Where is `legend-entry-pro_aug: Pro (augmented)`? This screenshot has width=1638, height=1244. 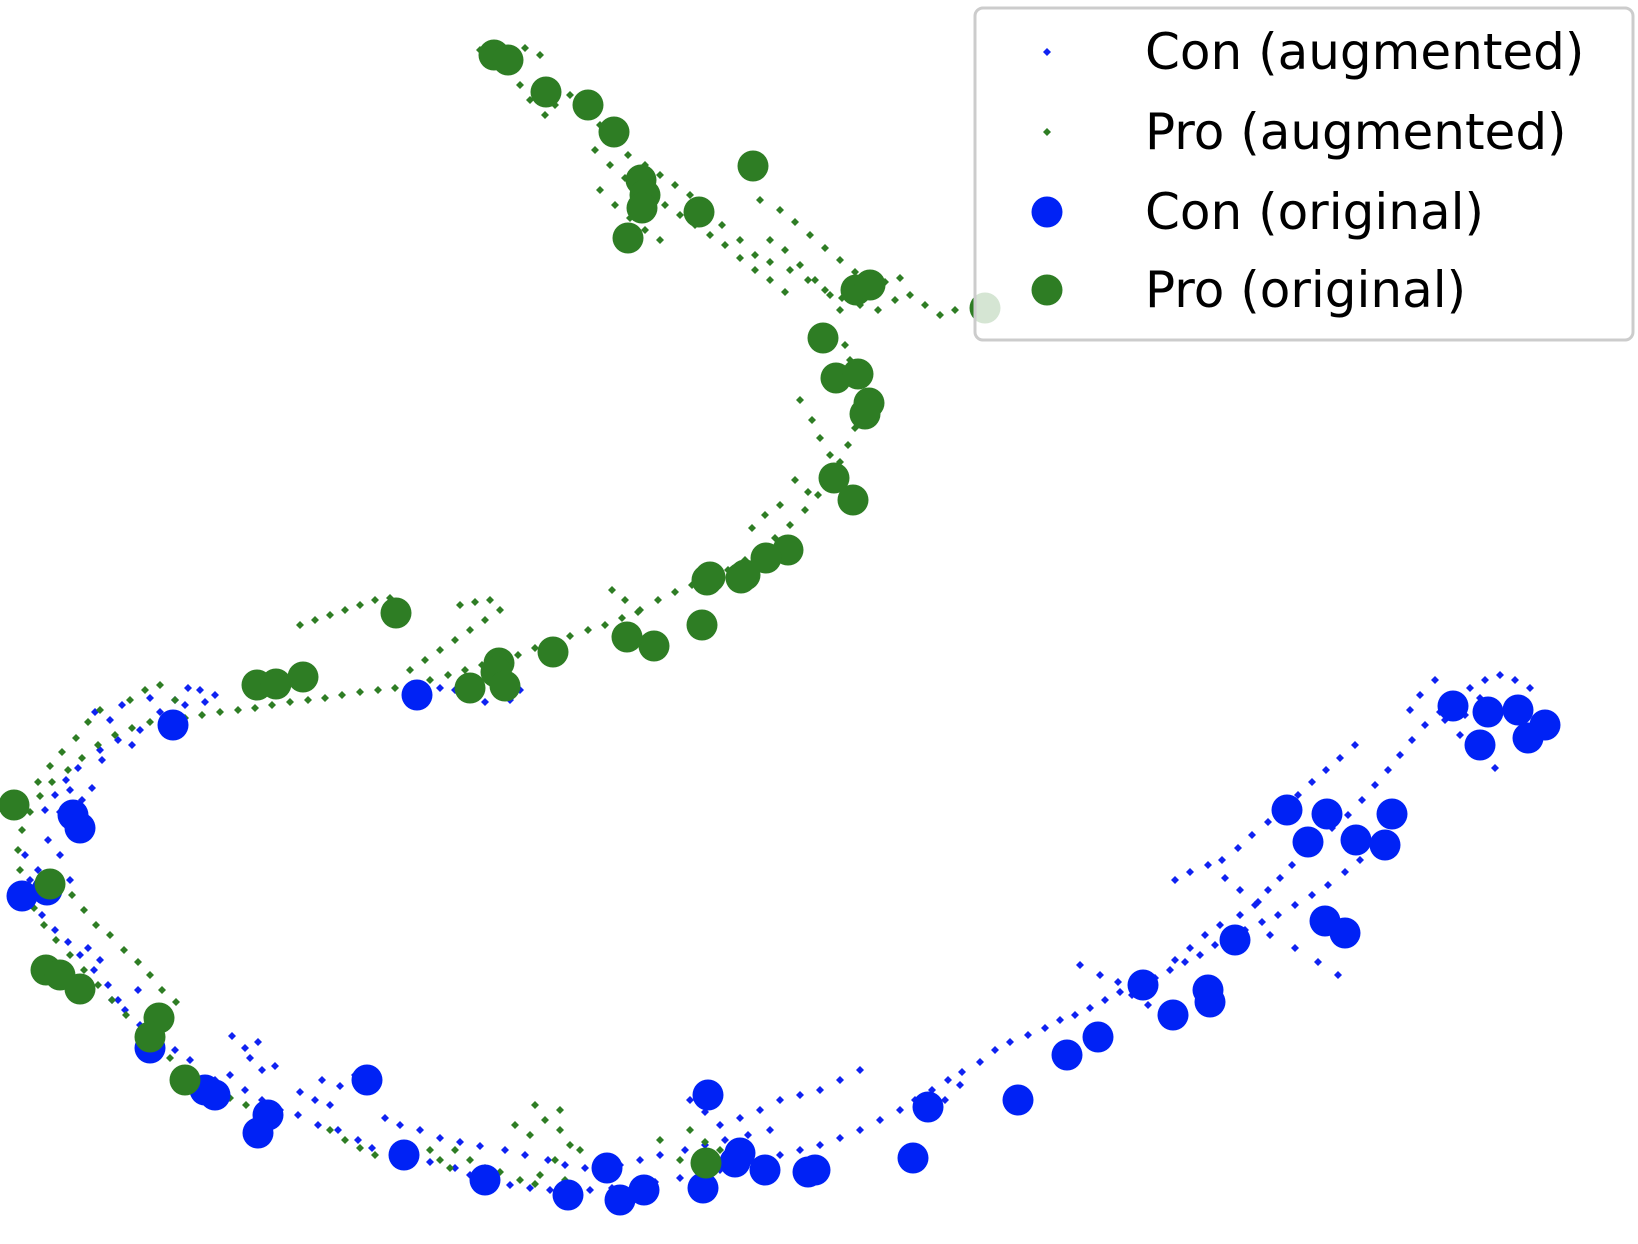
legend-entry-pro_aug: Pro (augmented) is located at coordinates (1305, 132).